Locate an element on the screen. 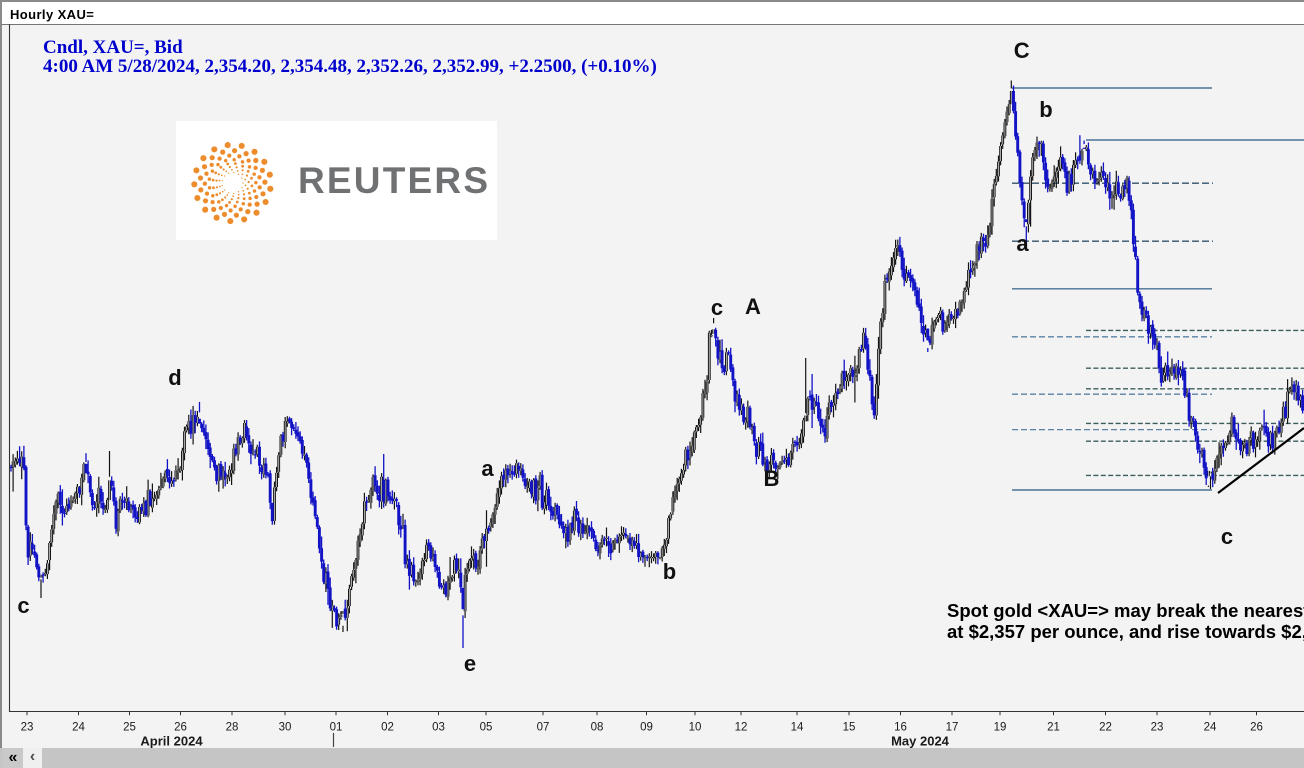 The image size is (1304, 768). svg-text: 19 is located at coordinates (1000, 728).